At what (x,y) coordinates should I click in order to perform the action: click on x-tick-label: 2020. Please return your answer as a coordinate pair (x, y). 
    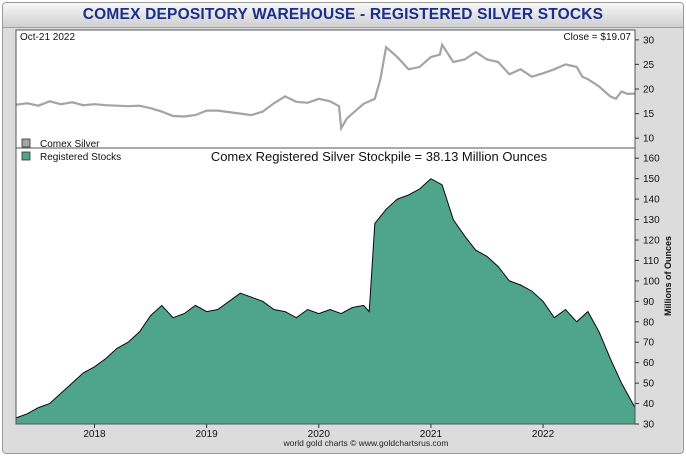
    Looking at the image, I should click on (319, 434).